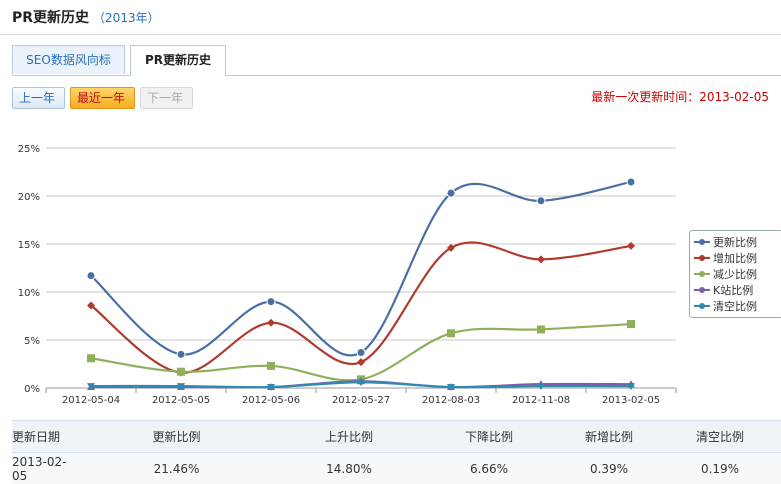 The height and width of the screenshot is (484, 781). Describe the element at coordinates (361, 400) in the screenshot. I see `x-tick-label: 2012-05-27` at that location.